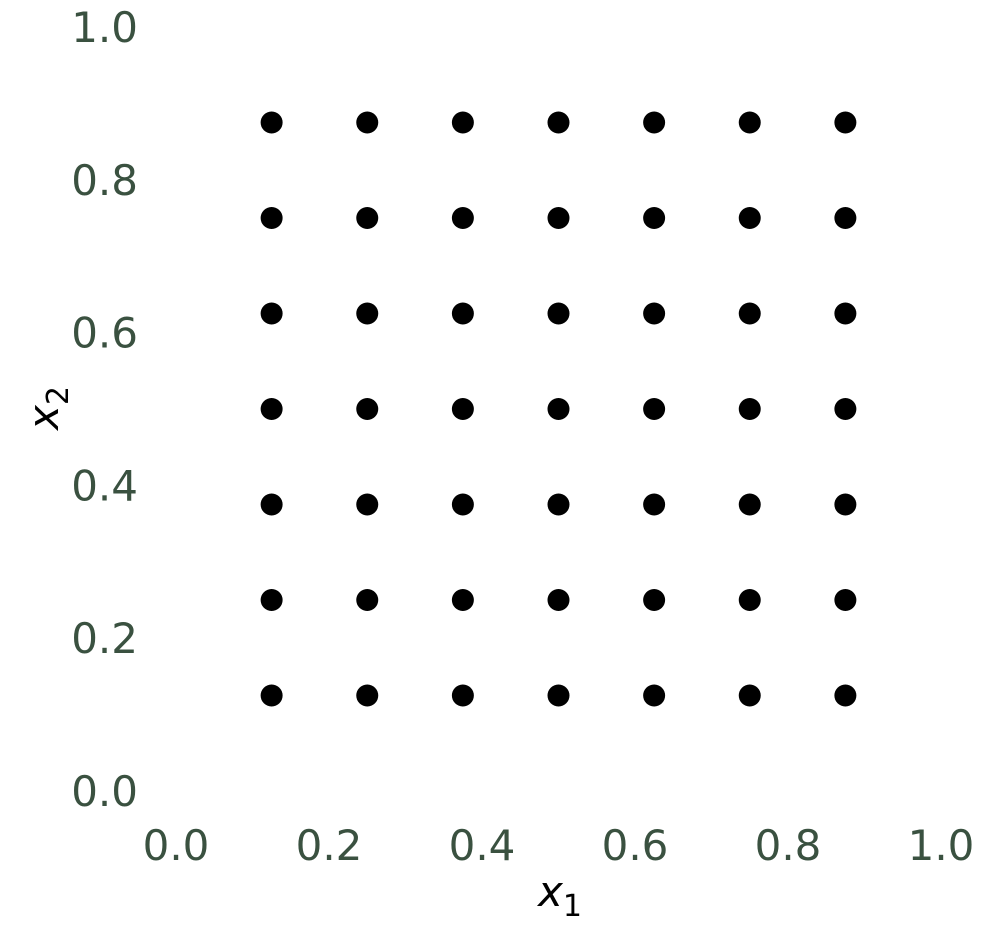 The height and width of the screenshot is (928, 981). I want to click on x-tick-label: 0.4, so click(482, 845).